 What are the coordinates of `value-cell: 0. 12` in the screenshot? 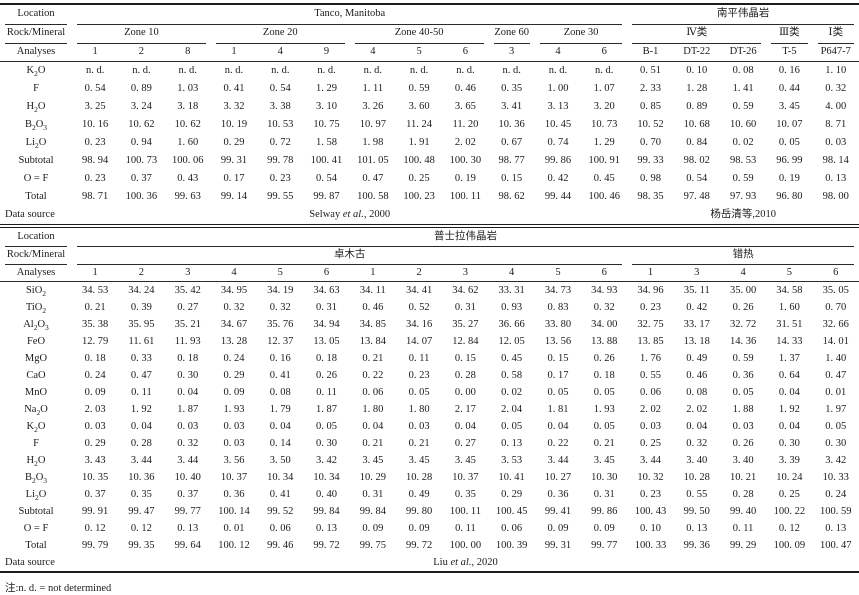 It's located at (141, 528).